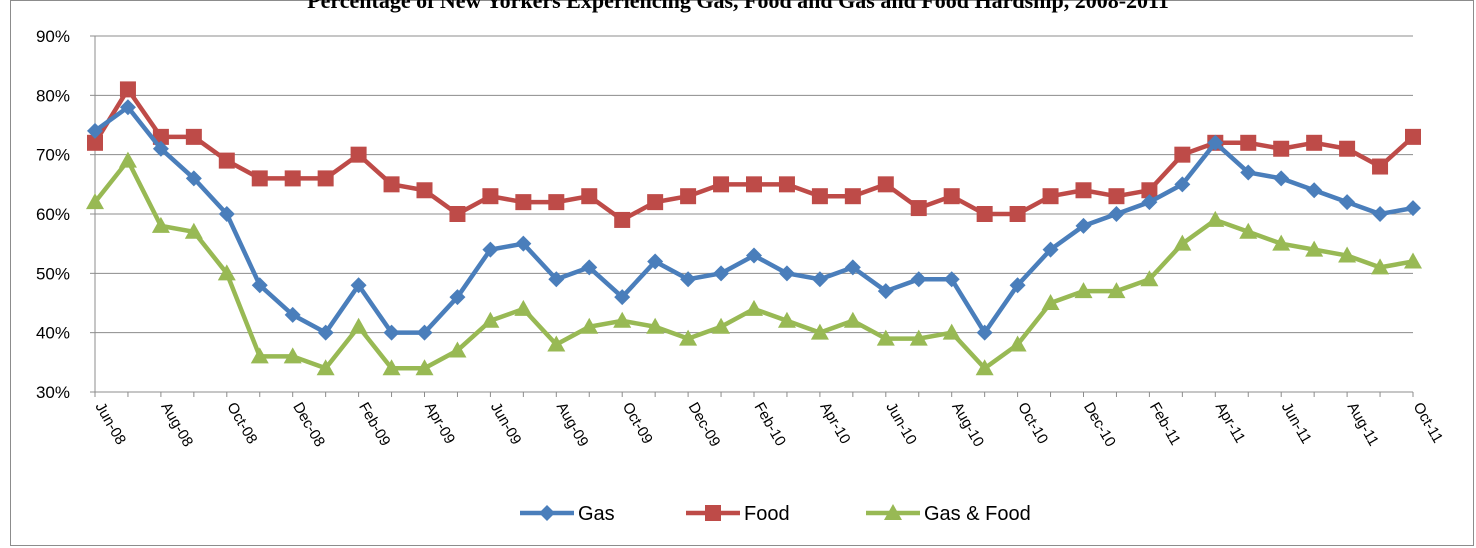  I want to click on legend: Gas Food Gas & Food, so click(775, 514).